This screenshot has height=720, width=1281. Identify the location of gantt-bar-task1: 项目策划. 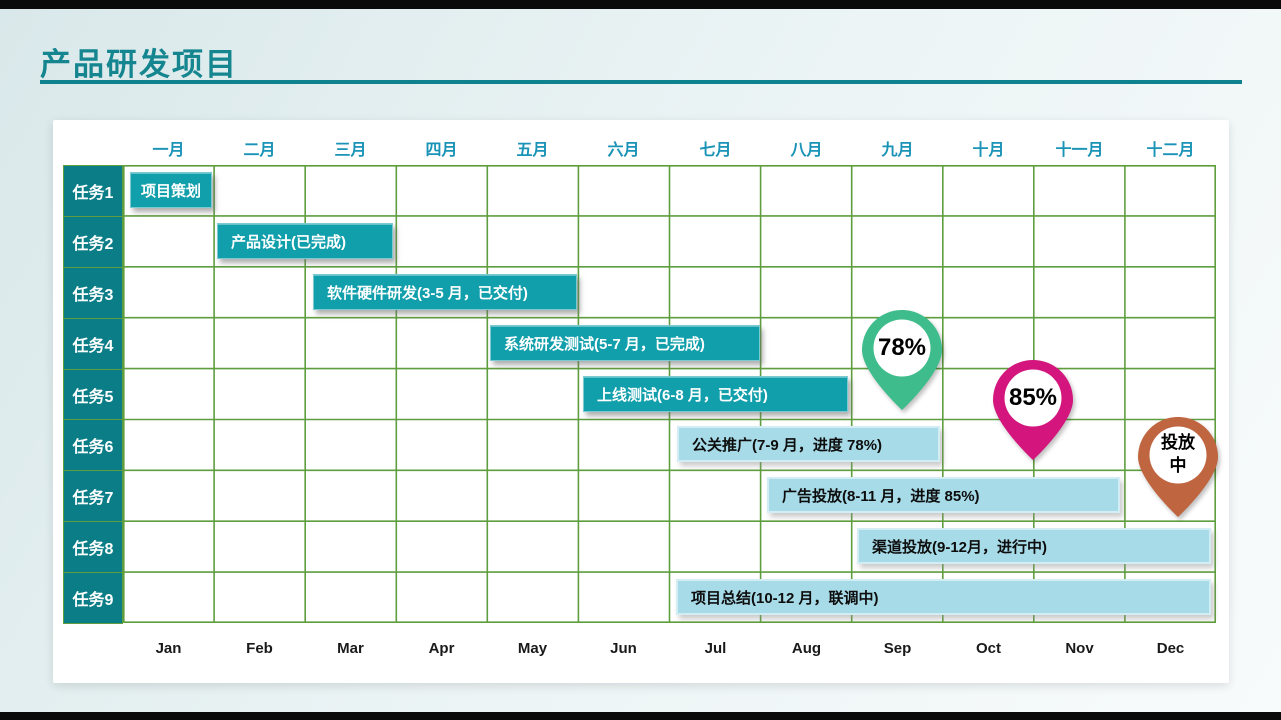
(171, 190).